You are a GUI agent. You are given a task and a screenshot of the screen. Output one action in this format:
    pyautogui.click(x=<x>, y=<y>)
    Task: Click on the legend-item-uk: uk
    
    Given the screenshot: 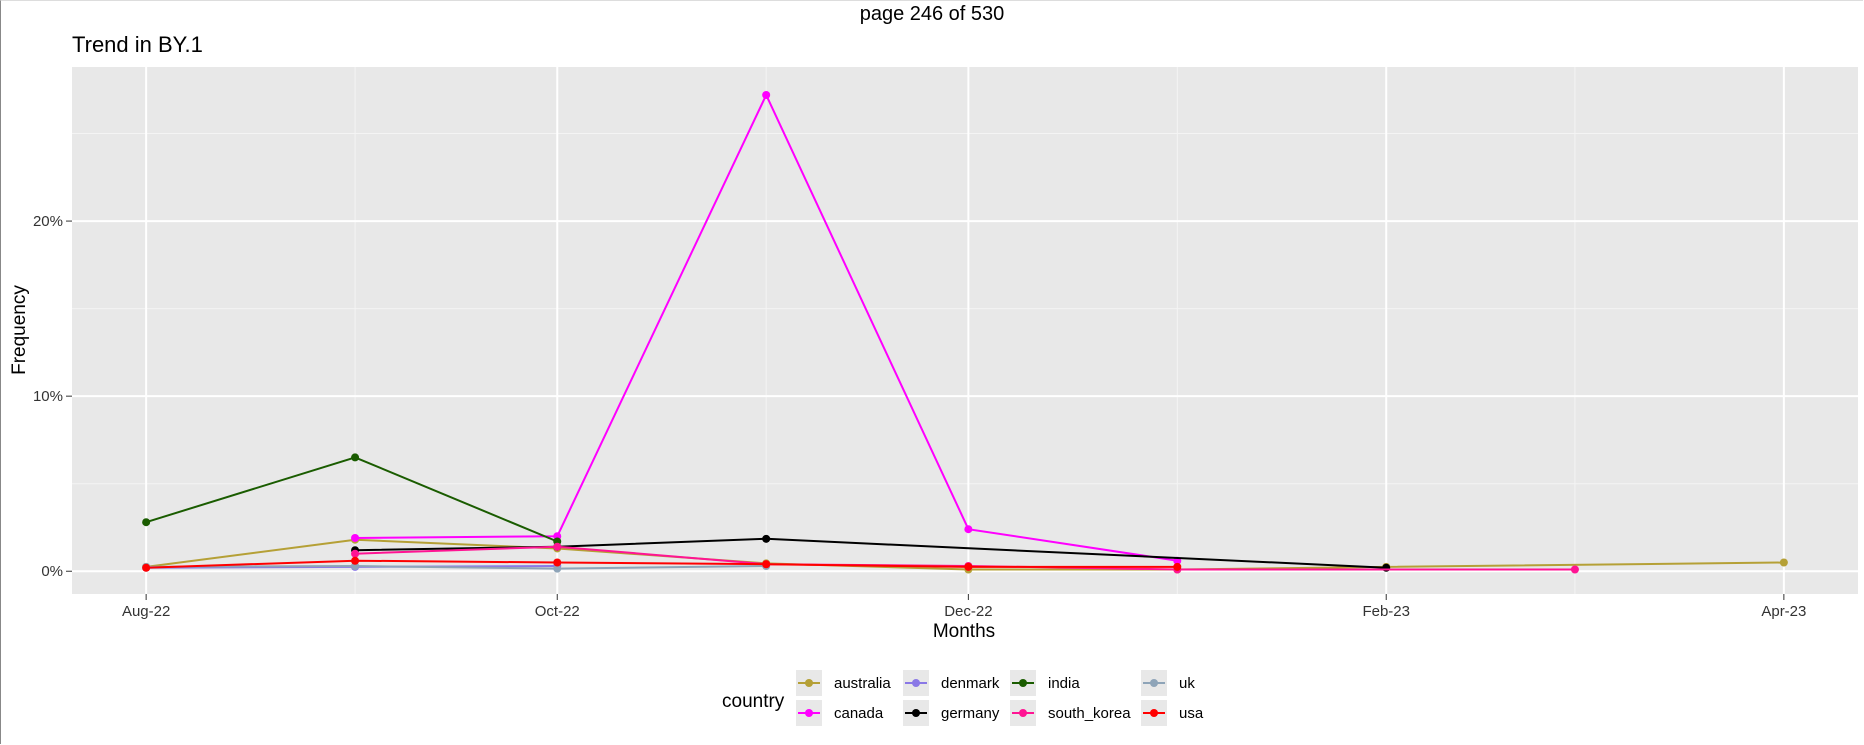 What is the action you would take?
    pyautogui.click(x=1168, y=683)
    